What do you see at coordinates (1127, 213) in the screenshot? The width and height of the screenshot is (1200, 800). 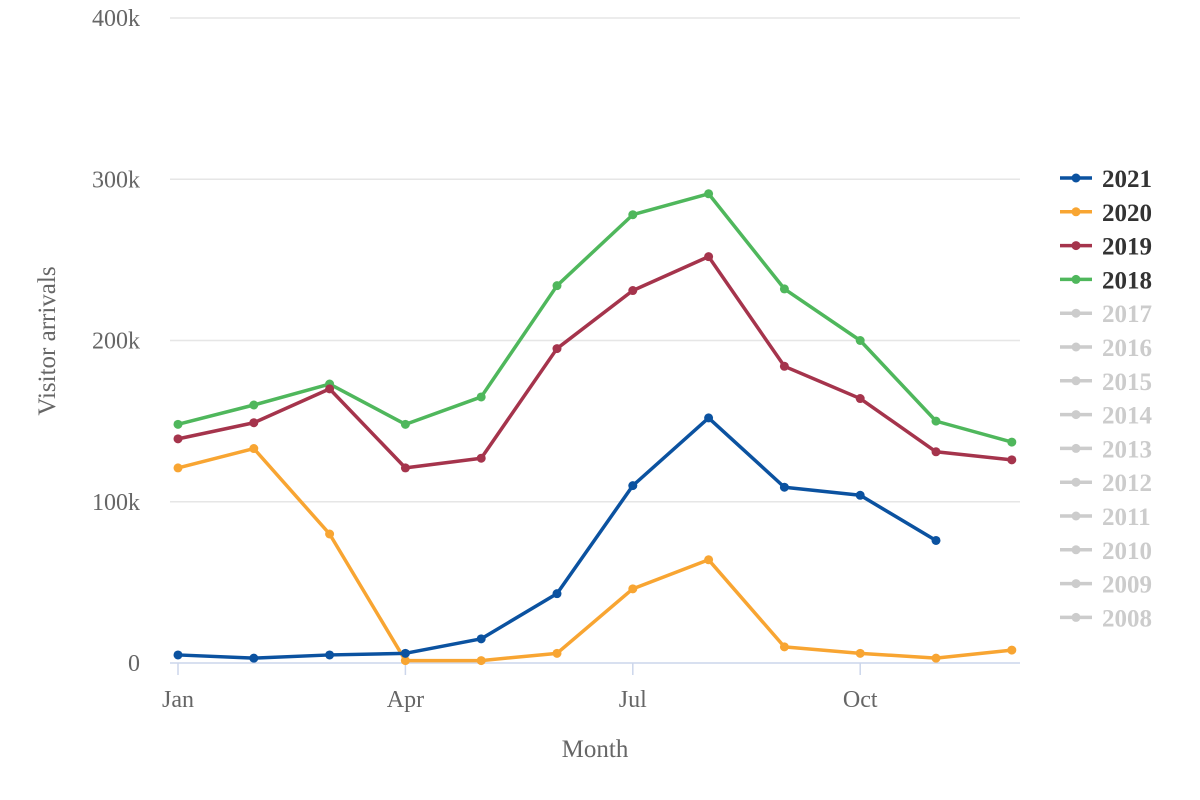 I see `legend-label: 2020` at bounding box center [1127, 213].